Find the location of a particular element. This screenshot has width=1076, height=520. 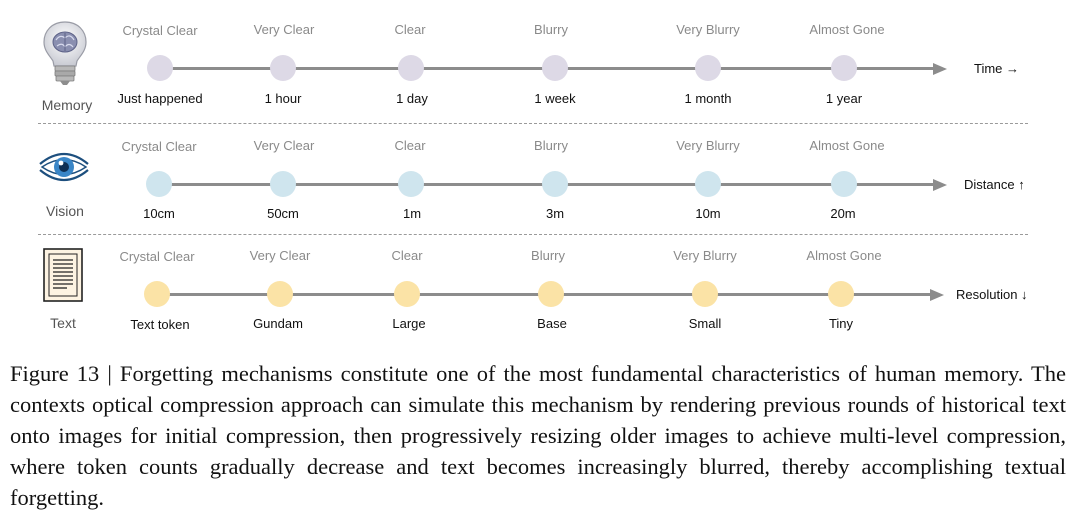

distance-tick-label: 1m is located at coordinates (412, 213).